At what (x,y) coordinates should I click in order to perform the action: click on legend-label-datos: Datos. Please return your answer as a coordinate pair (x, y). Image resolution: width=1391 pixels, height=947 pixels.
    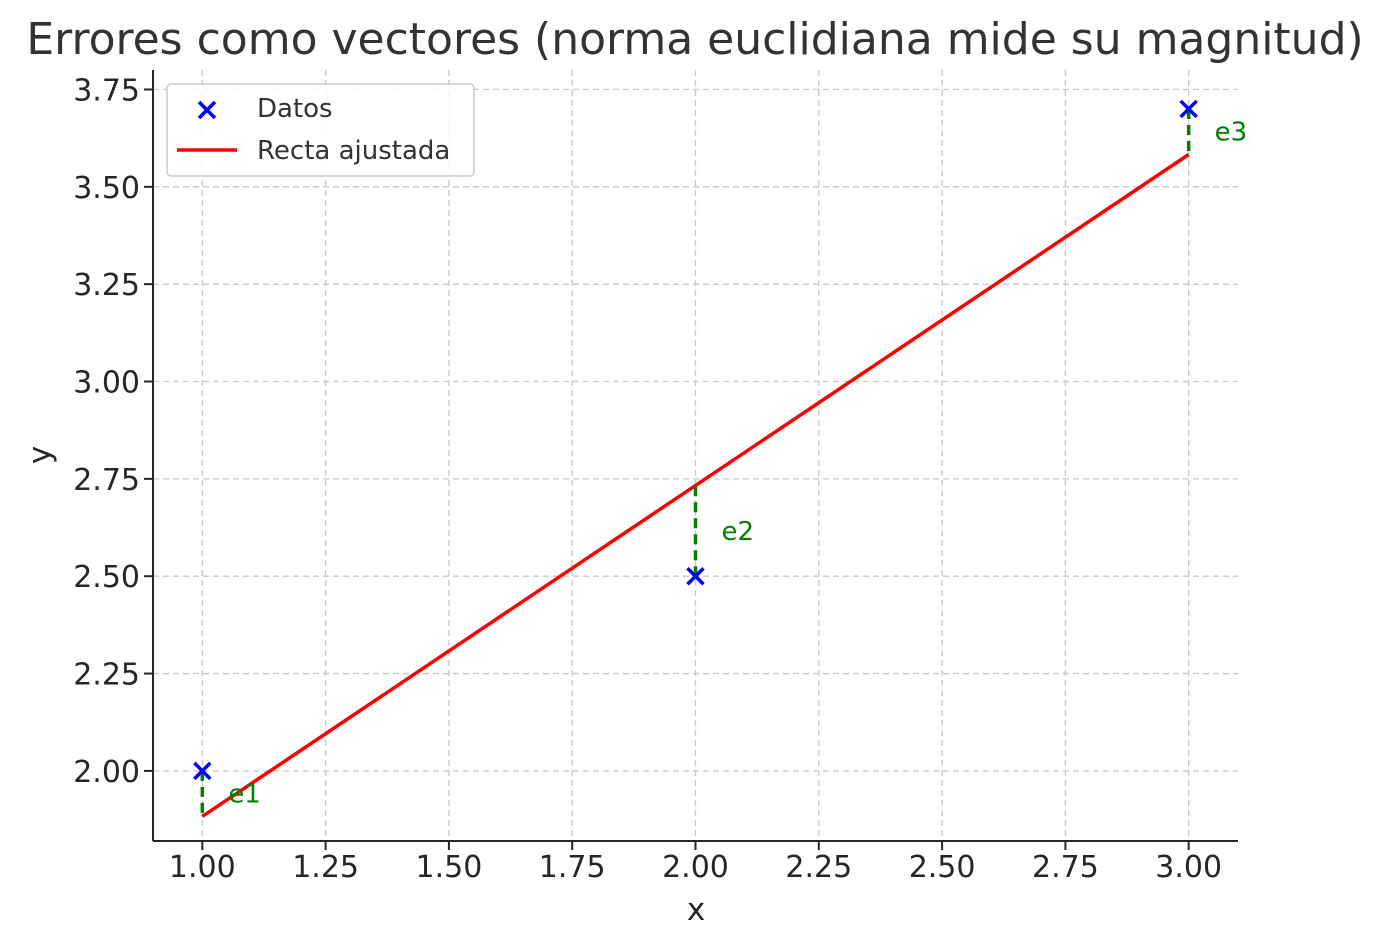
    Looking at the image, I should click on (295, 109).